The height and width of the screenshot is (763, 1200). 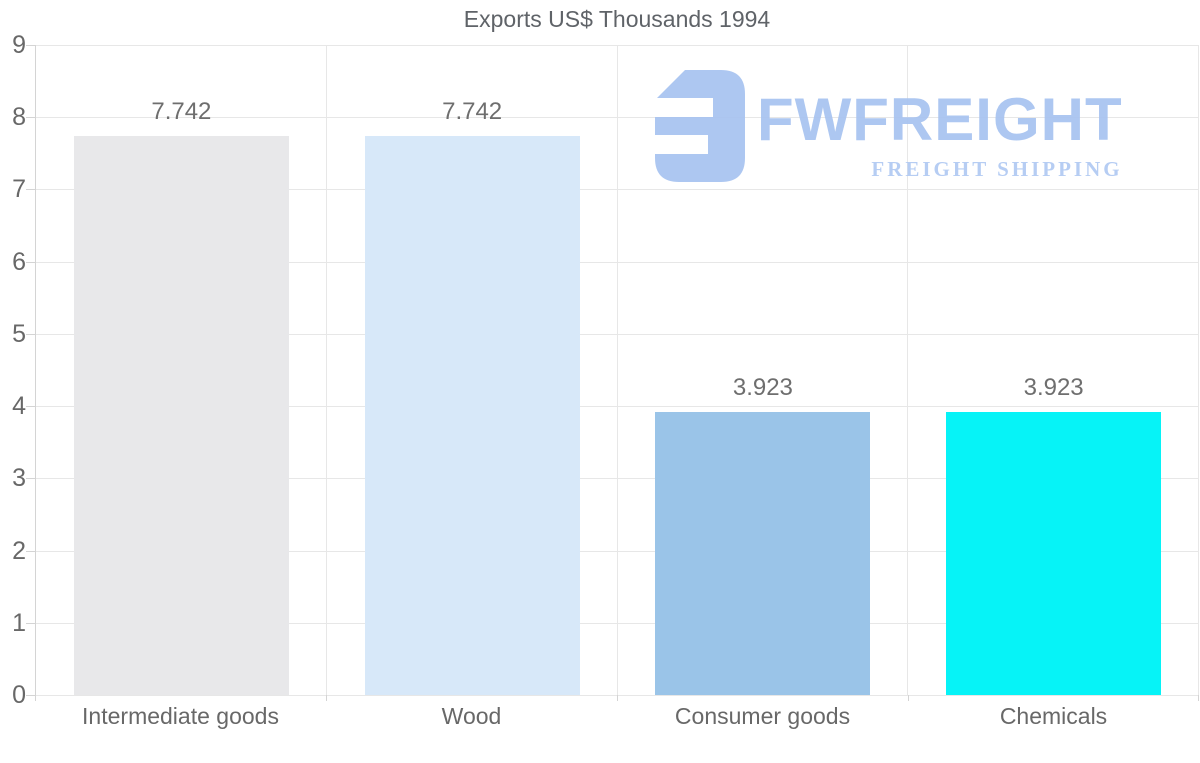 What do you see at coordinates (19, 117) in the screenshot?
I see `y-tick-label: 8` at bounding box center [19, 117].